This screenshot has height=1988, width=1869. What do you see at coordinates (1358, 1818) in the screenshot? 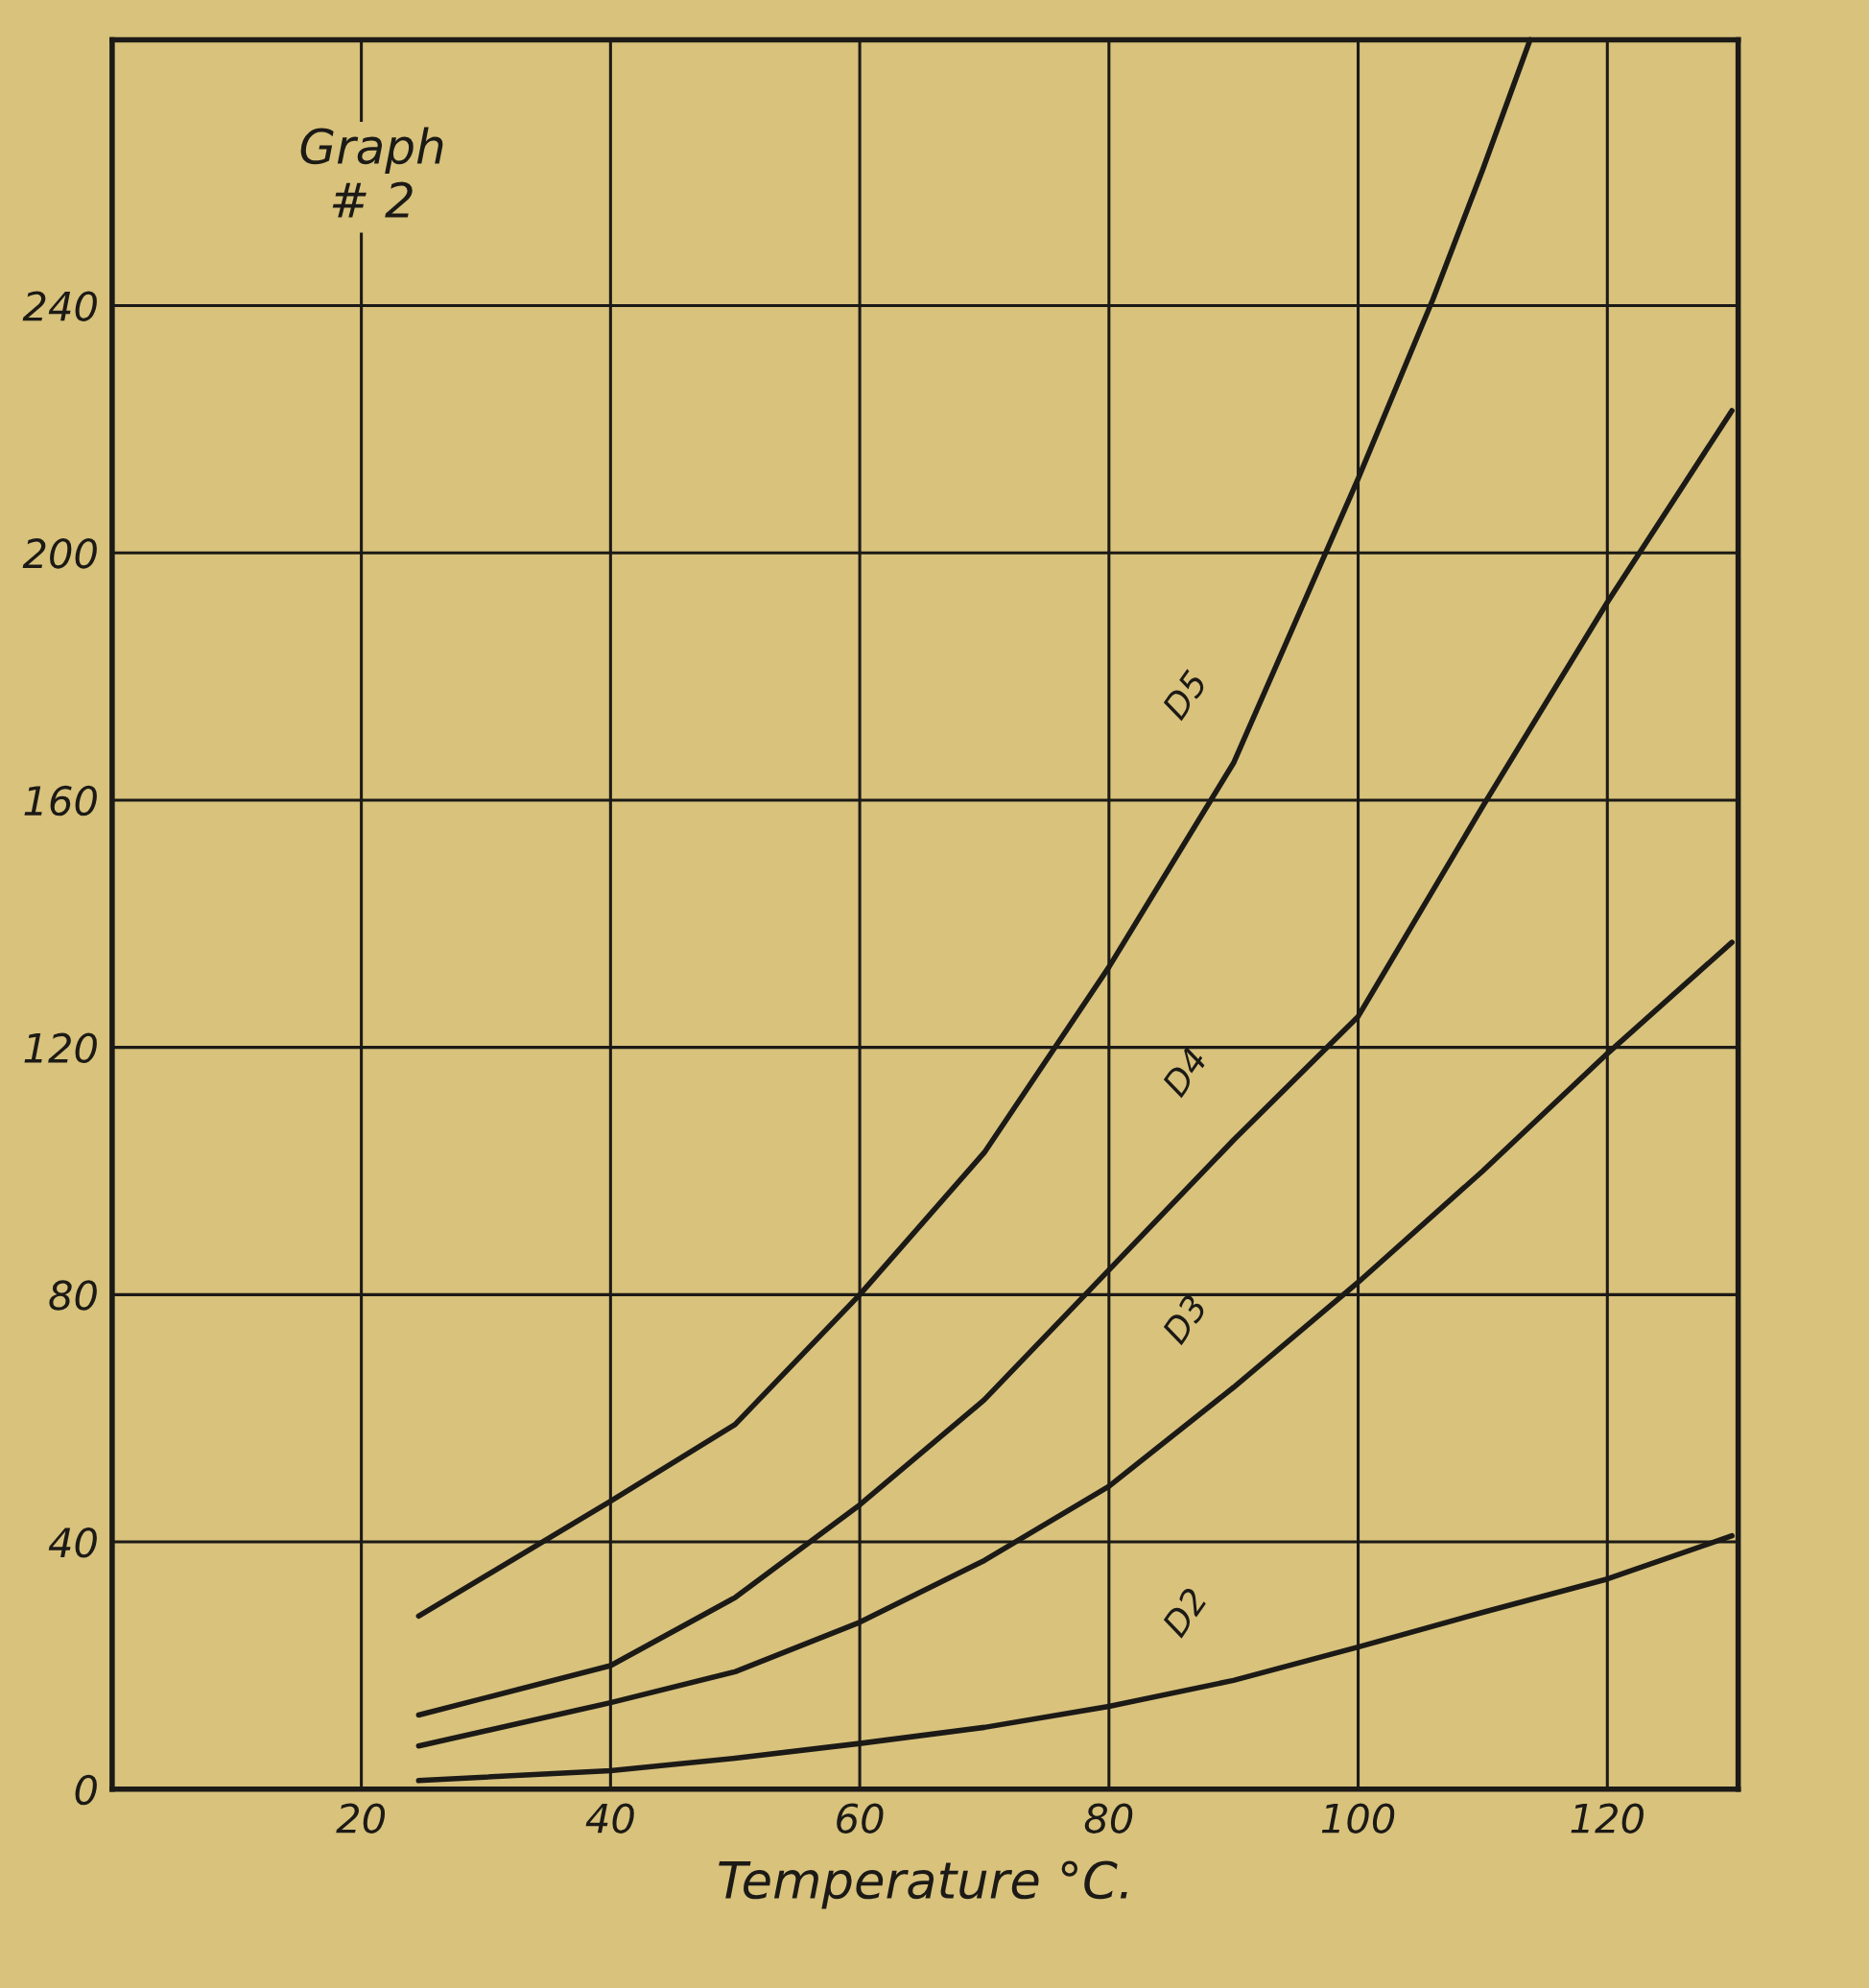
I see `x-tick-label: 100` at bounding box center [1358, 1818].